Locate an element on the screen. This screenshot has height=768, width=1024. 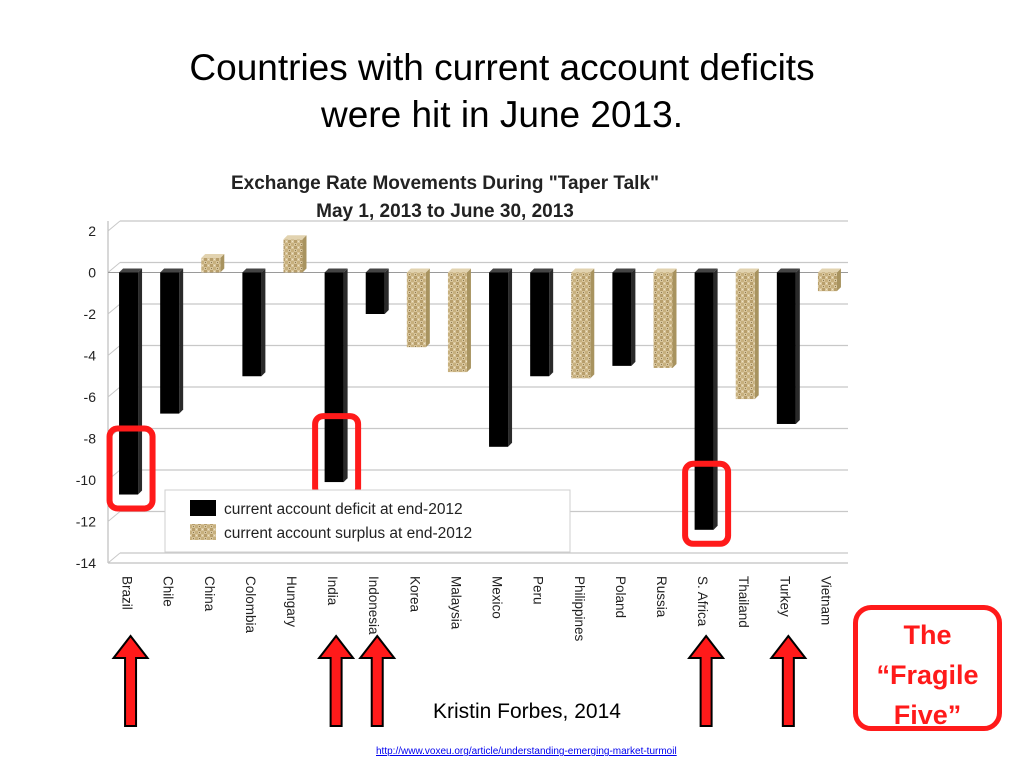
up-arrow-indonesia is located at coordinates (377, 680).